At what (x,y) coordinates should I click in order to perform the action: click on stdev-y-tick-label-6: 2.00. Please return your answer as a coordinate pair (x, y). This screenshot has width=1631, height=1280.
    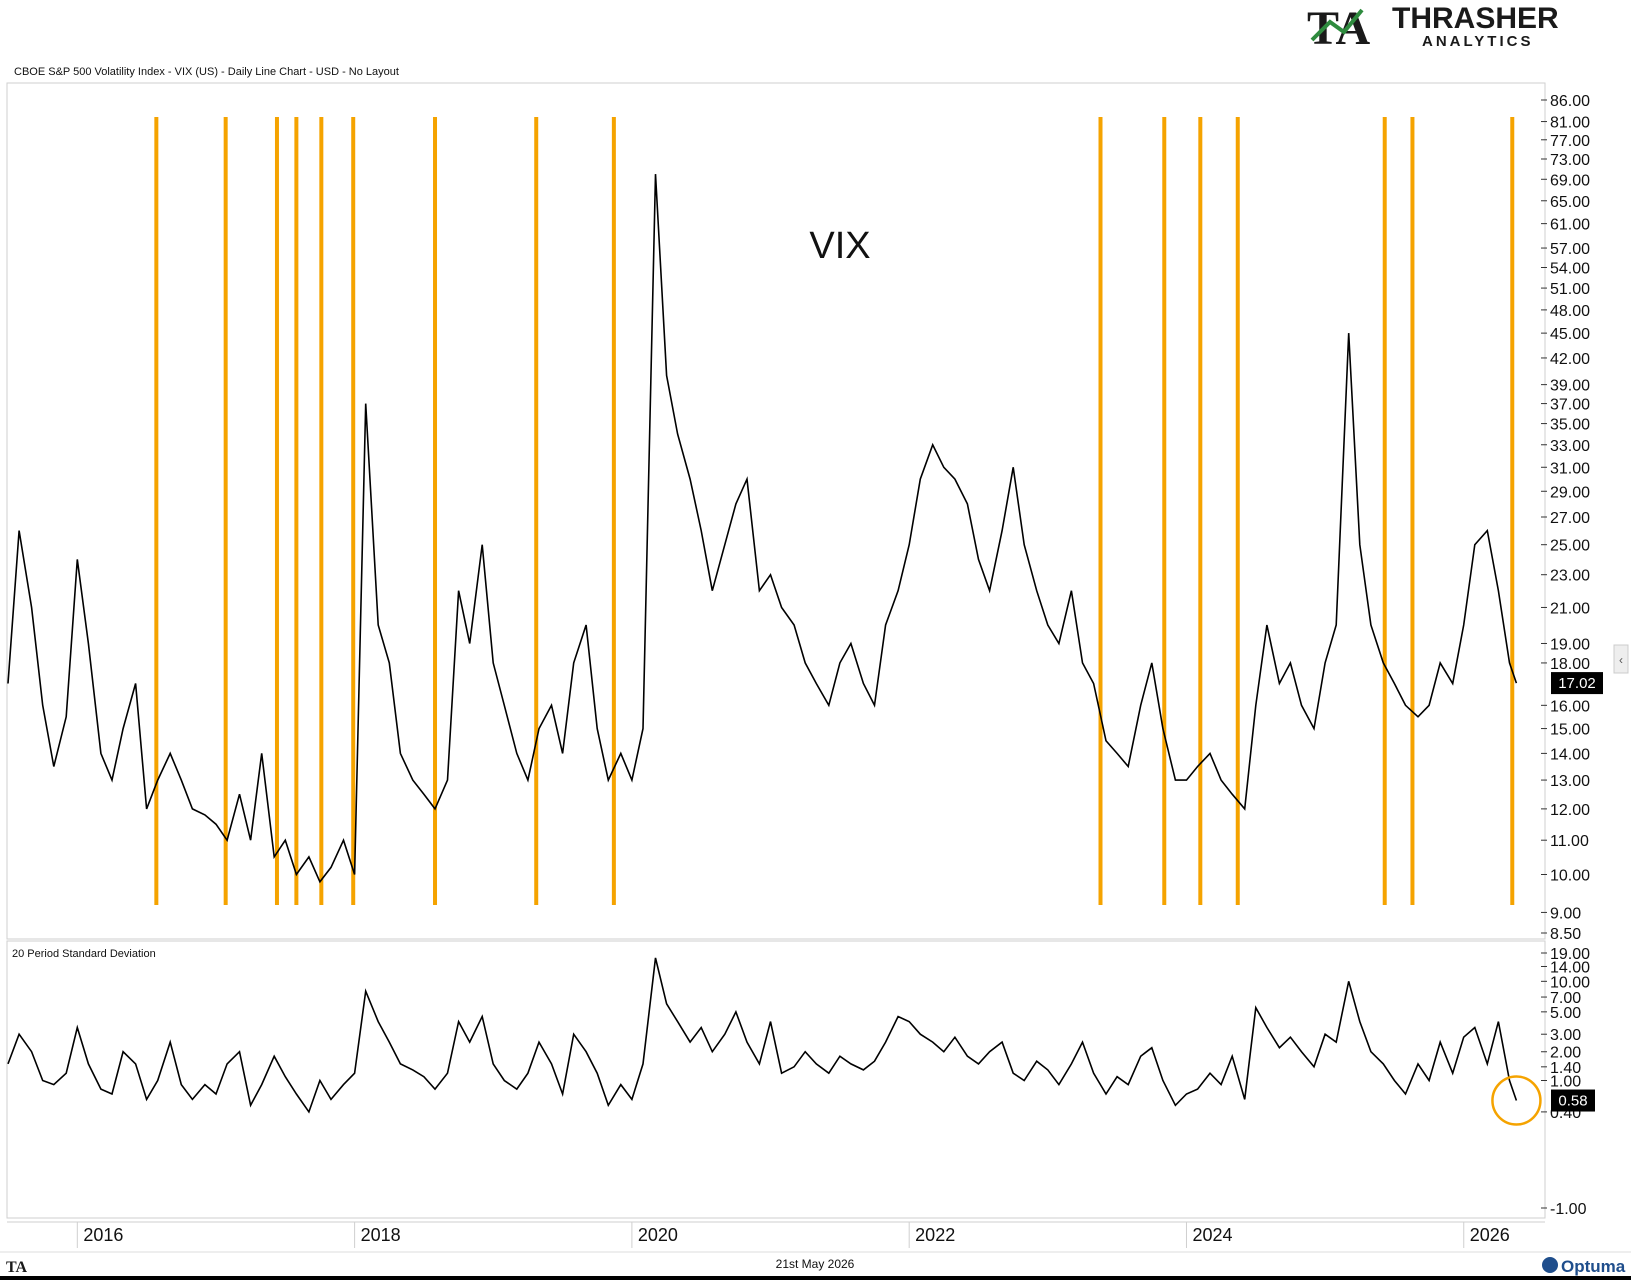
    Looking at the image, I should click on (1565, 1053).